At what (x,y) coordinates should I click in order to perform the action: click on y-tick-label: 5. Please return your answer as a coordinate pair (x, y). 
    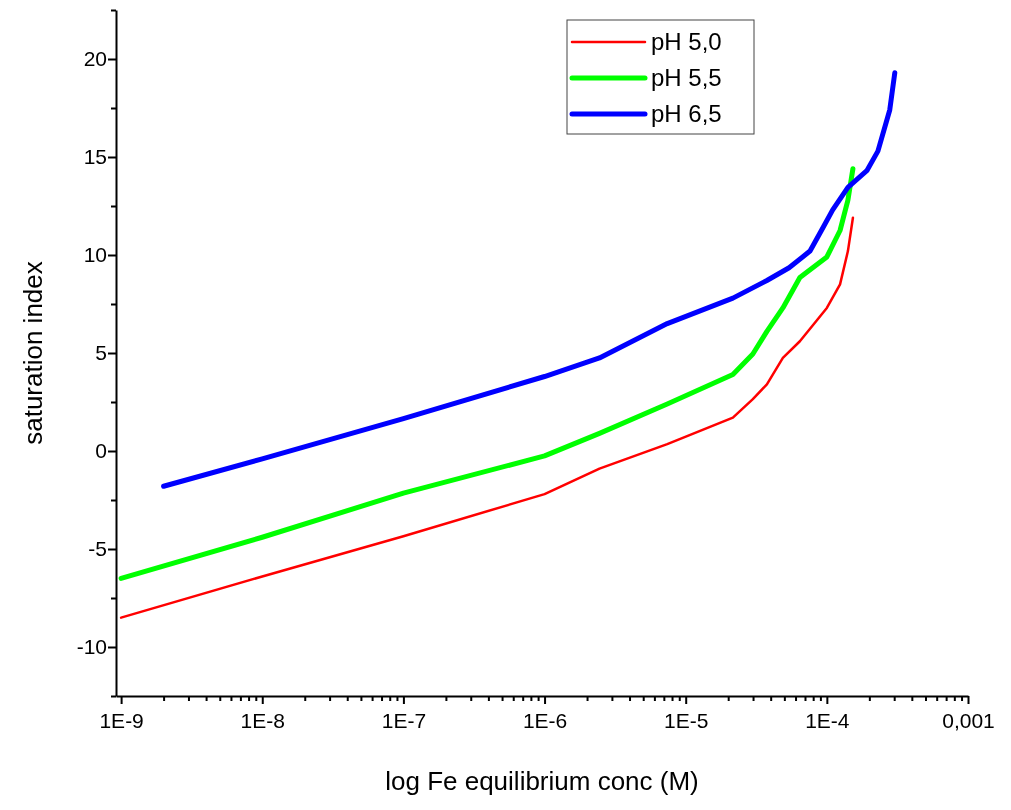
    Looking at the image, I should click on (101, 353).